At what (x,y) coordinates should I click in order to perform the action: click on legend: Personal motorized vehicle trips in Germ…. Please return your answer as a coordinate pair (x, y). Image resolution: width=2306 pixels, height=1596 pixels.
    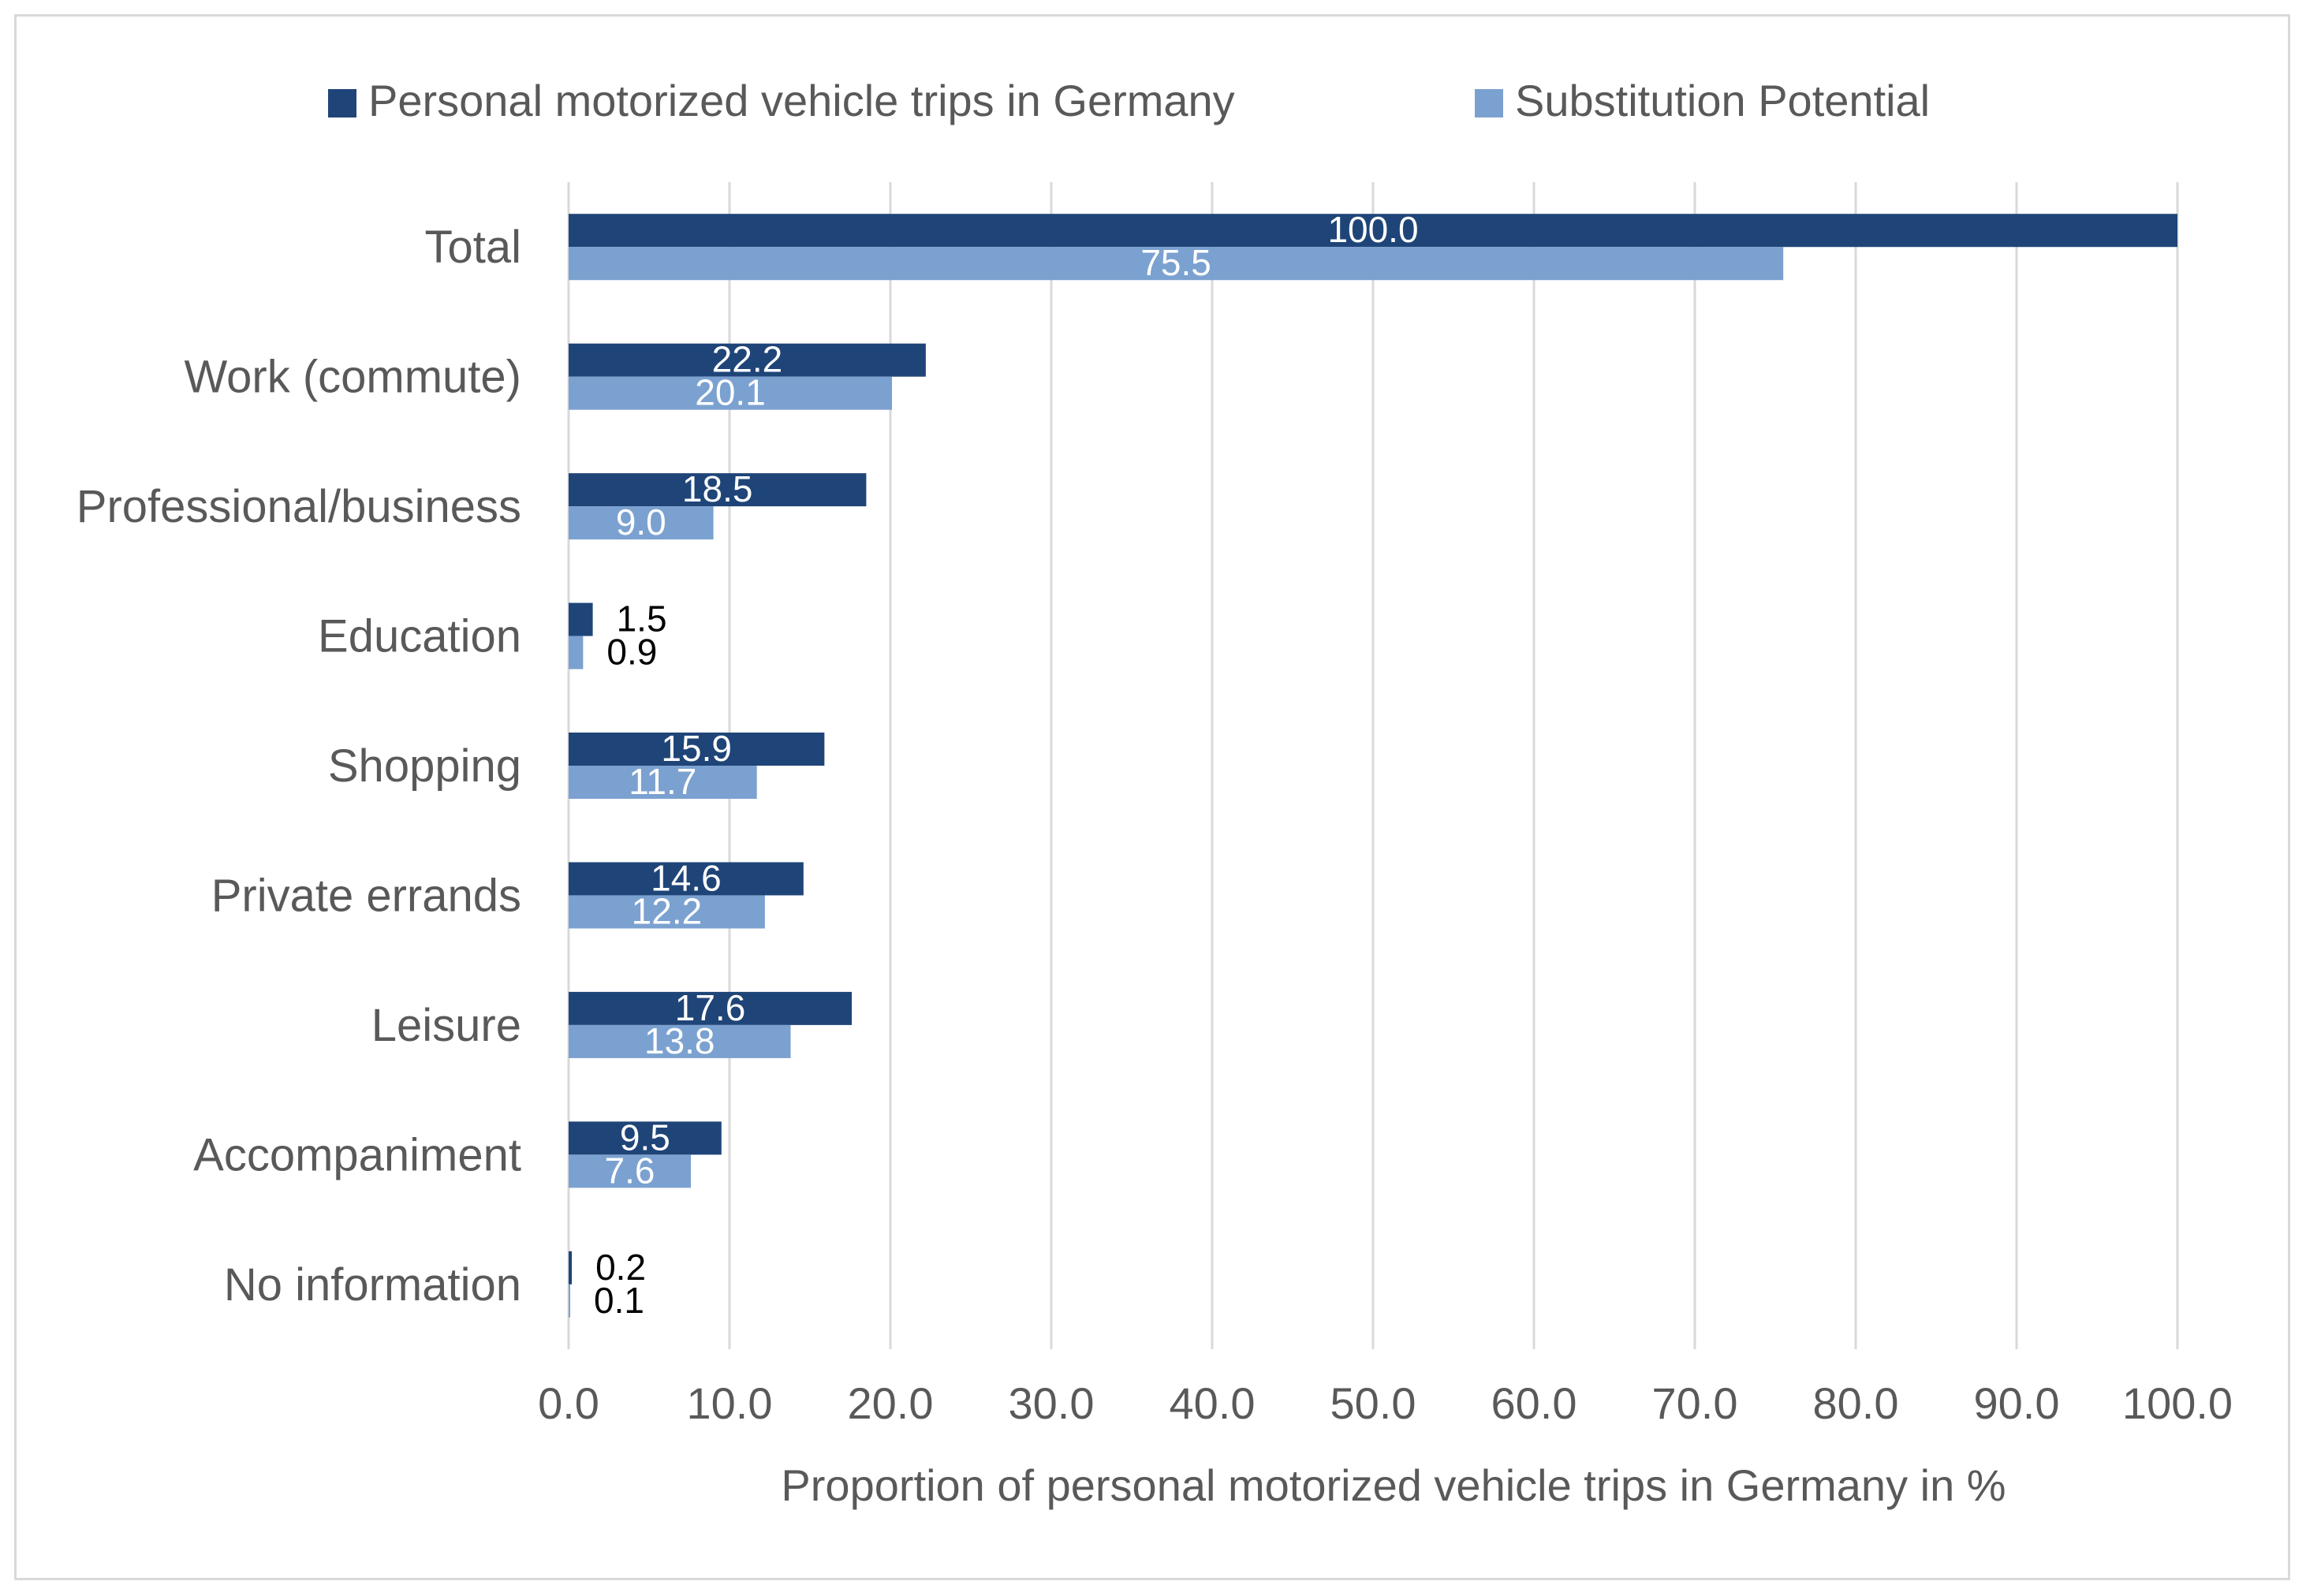
    Looking at the image, I should click on (1129, 100).